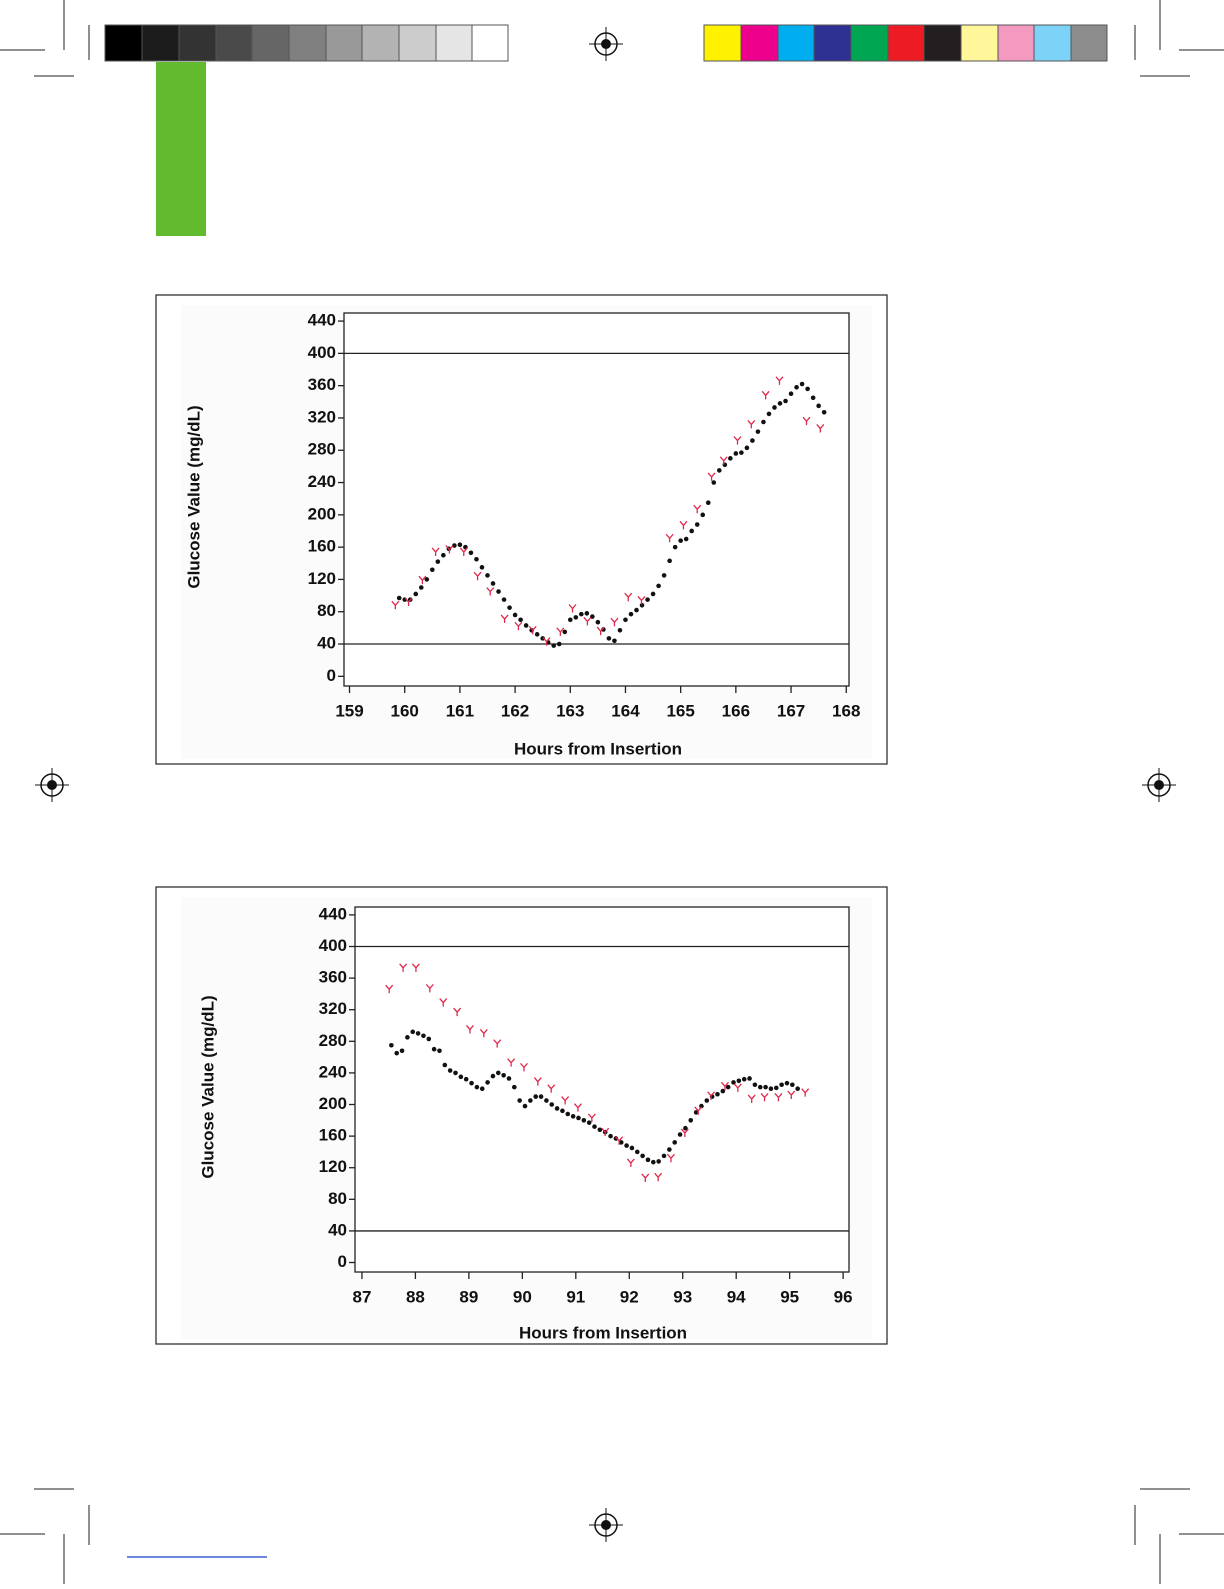 The width and height of the screenshot is (1224, 1589). I want to click on x-tick-label: 166, so click(736, 710).